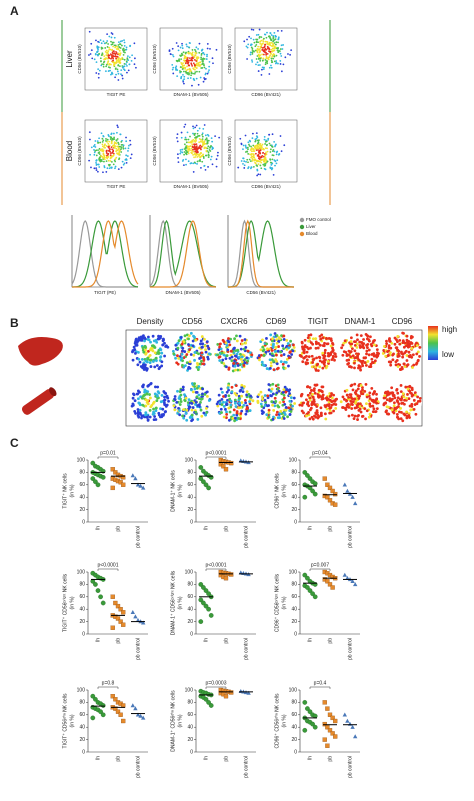 This screenshot has height=801, width=474. Describe the element at coordinates (82, 585) in the screenshot. I see `y-tick-label: 80` at that location.